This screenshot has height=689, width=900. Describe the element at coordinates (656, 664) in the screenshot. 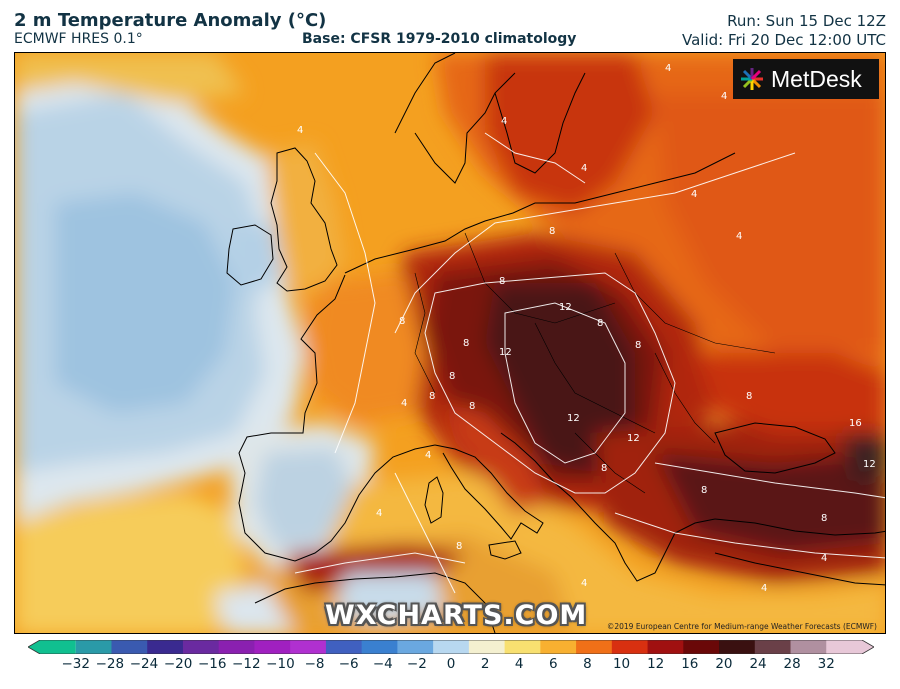

I see `color-scale-tick-label: 12` at that location.